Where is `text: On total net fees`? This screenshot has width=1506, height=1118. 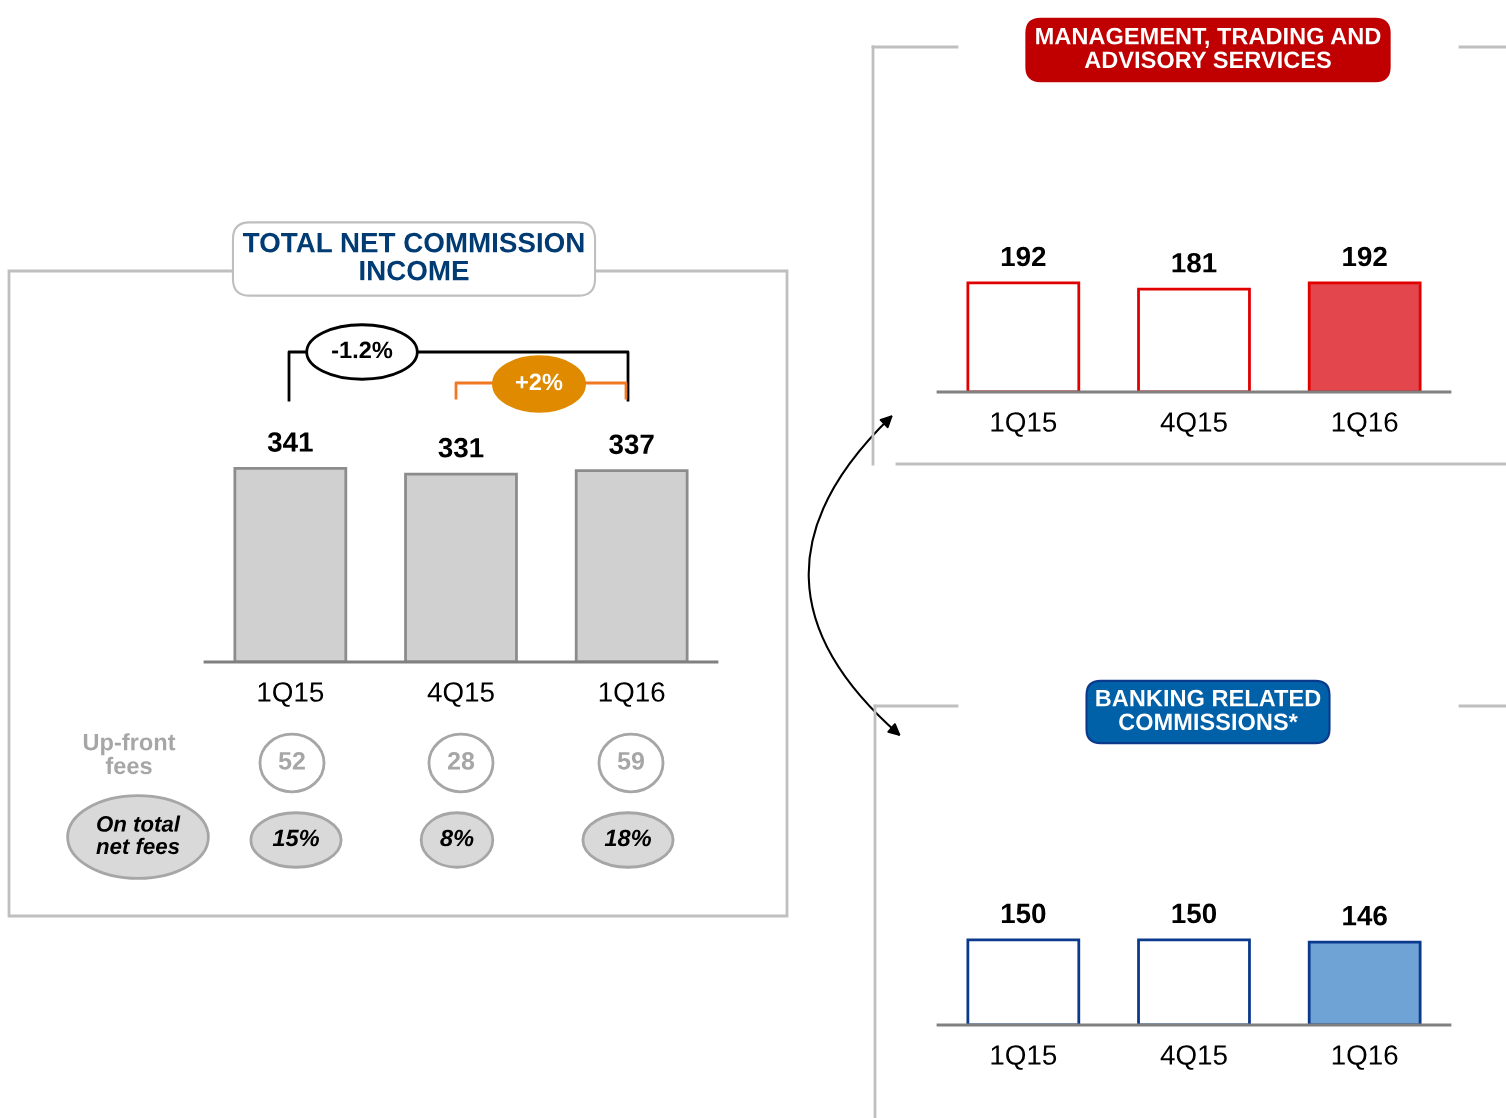 text: On total net fees is located at coordinates (138, 835).